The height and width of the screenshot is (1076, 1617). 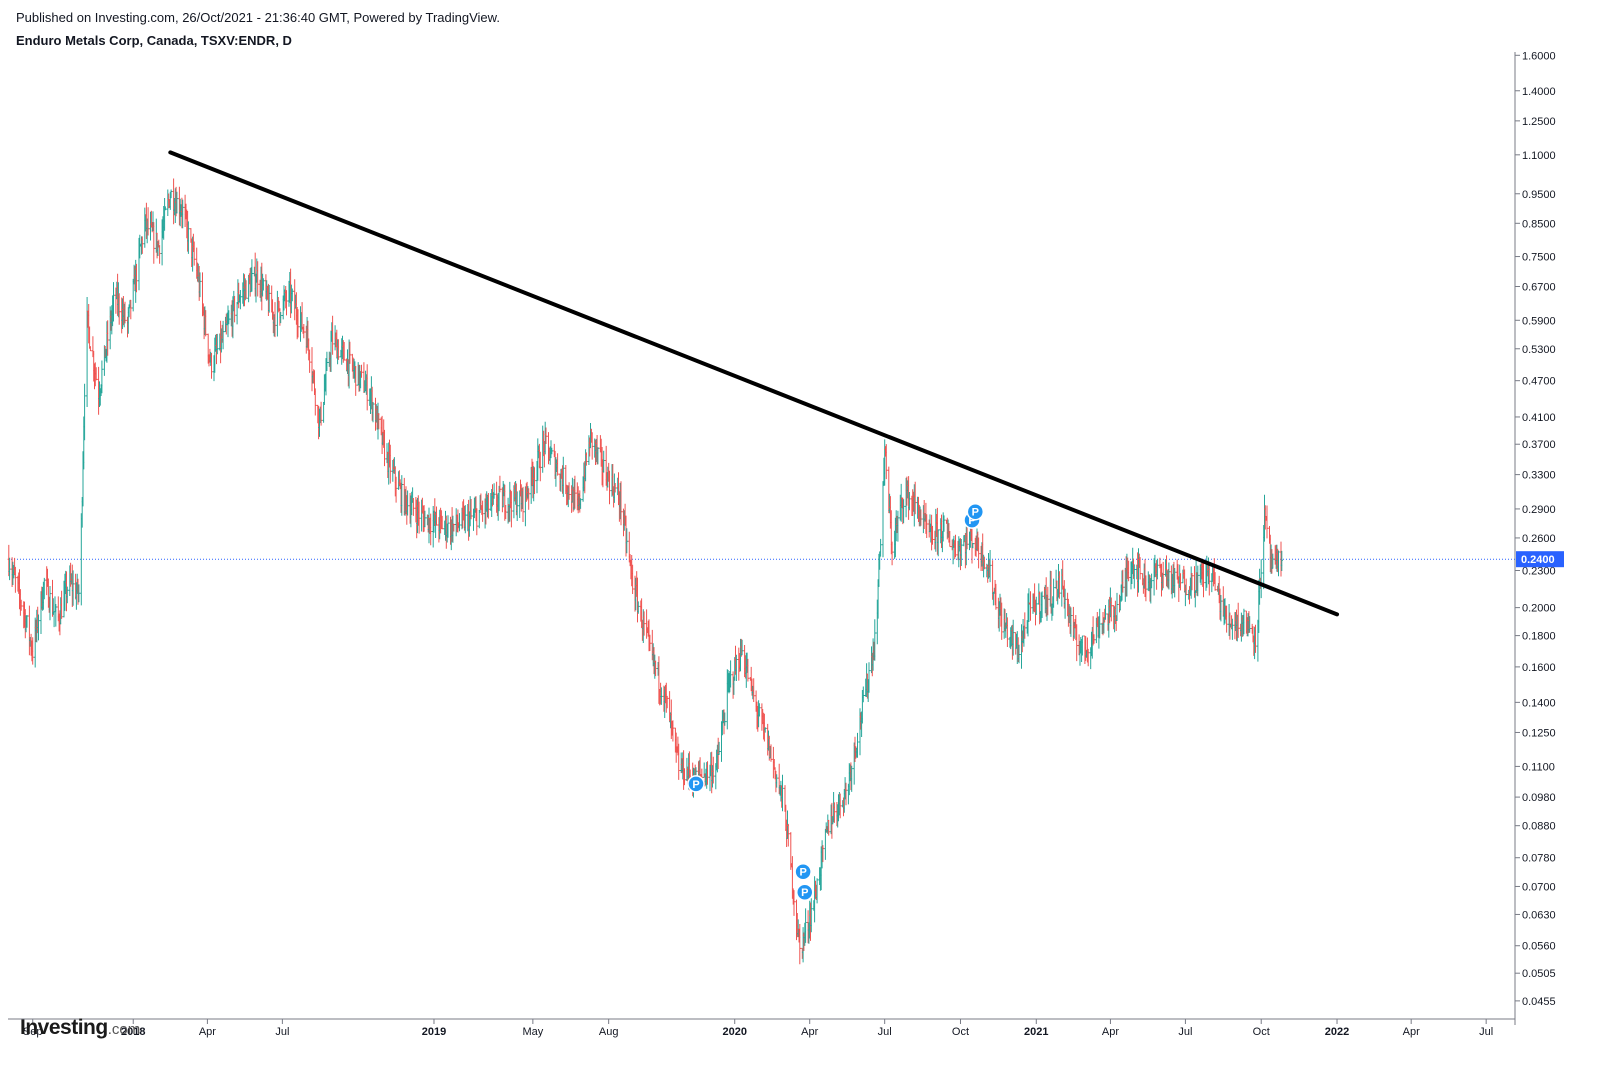 I want to click on y-tick-label: 0.0630, so click(x=1539, y=915).